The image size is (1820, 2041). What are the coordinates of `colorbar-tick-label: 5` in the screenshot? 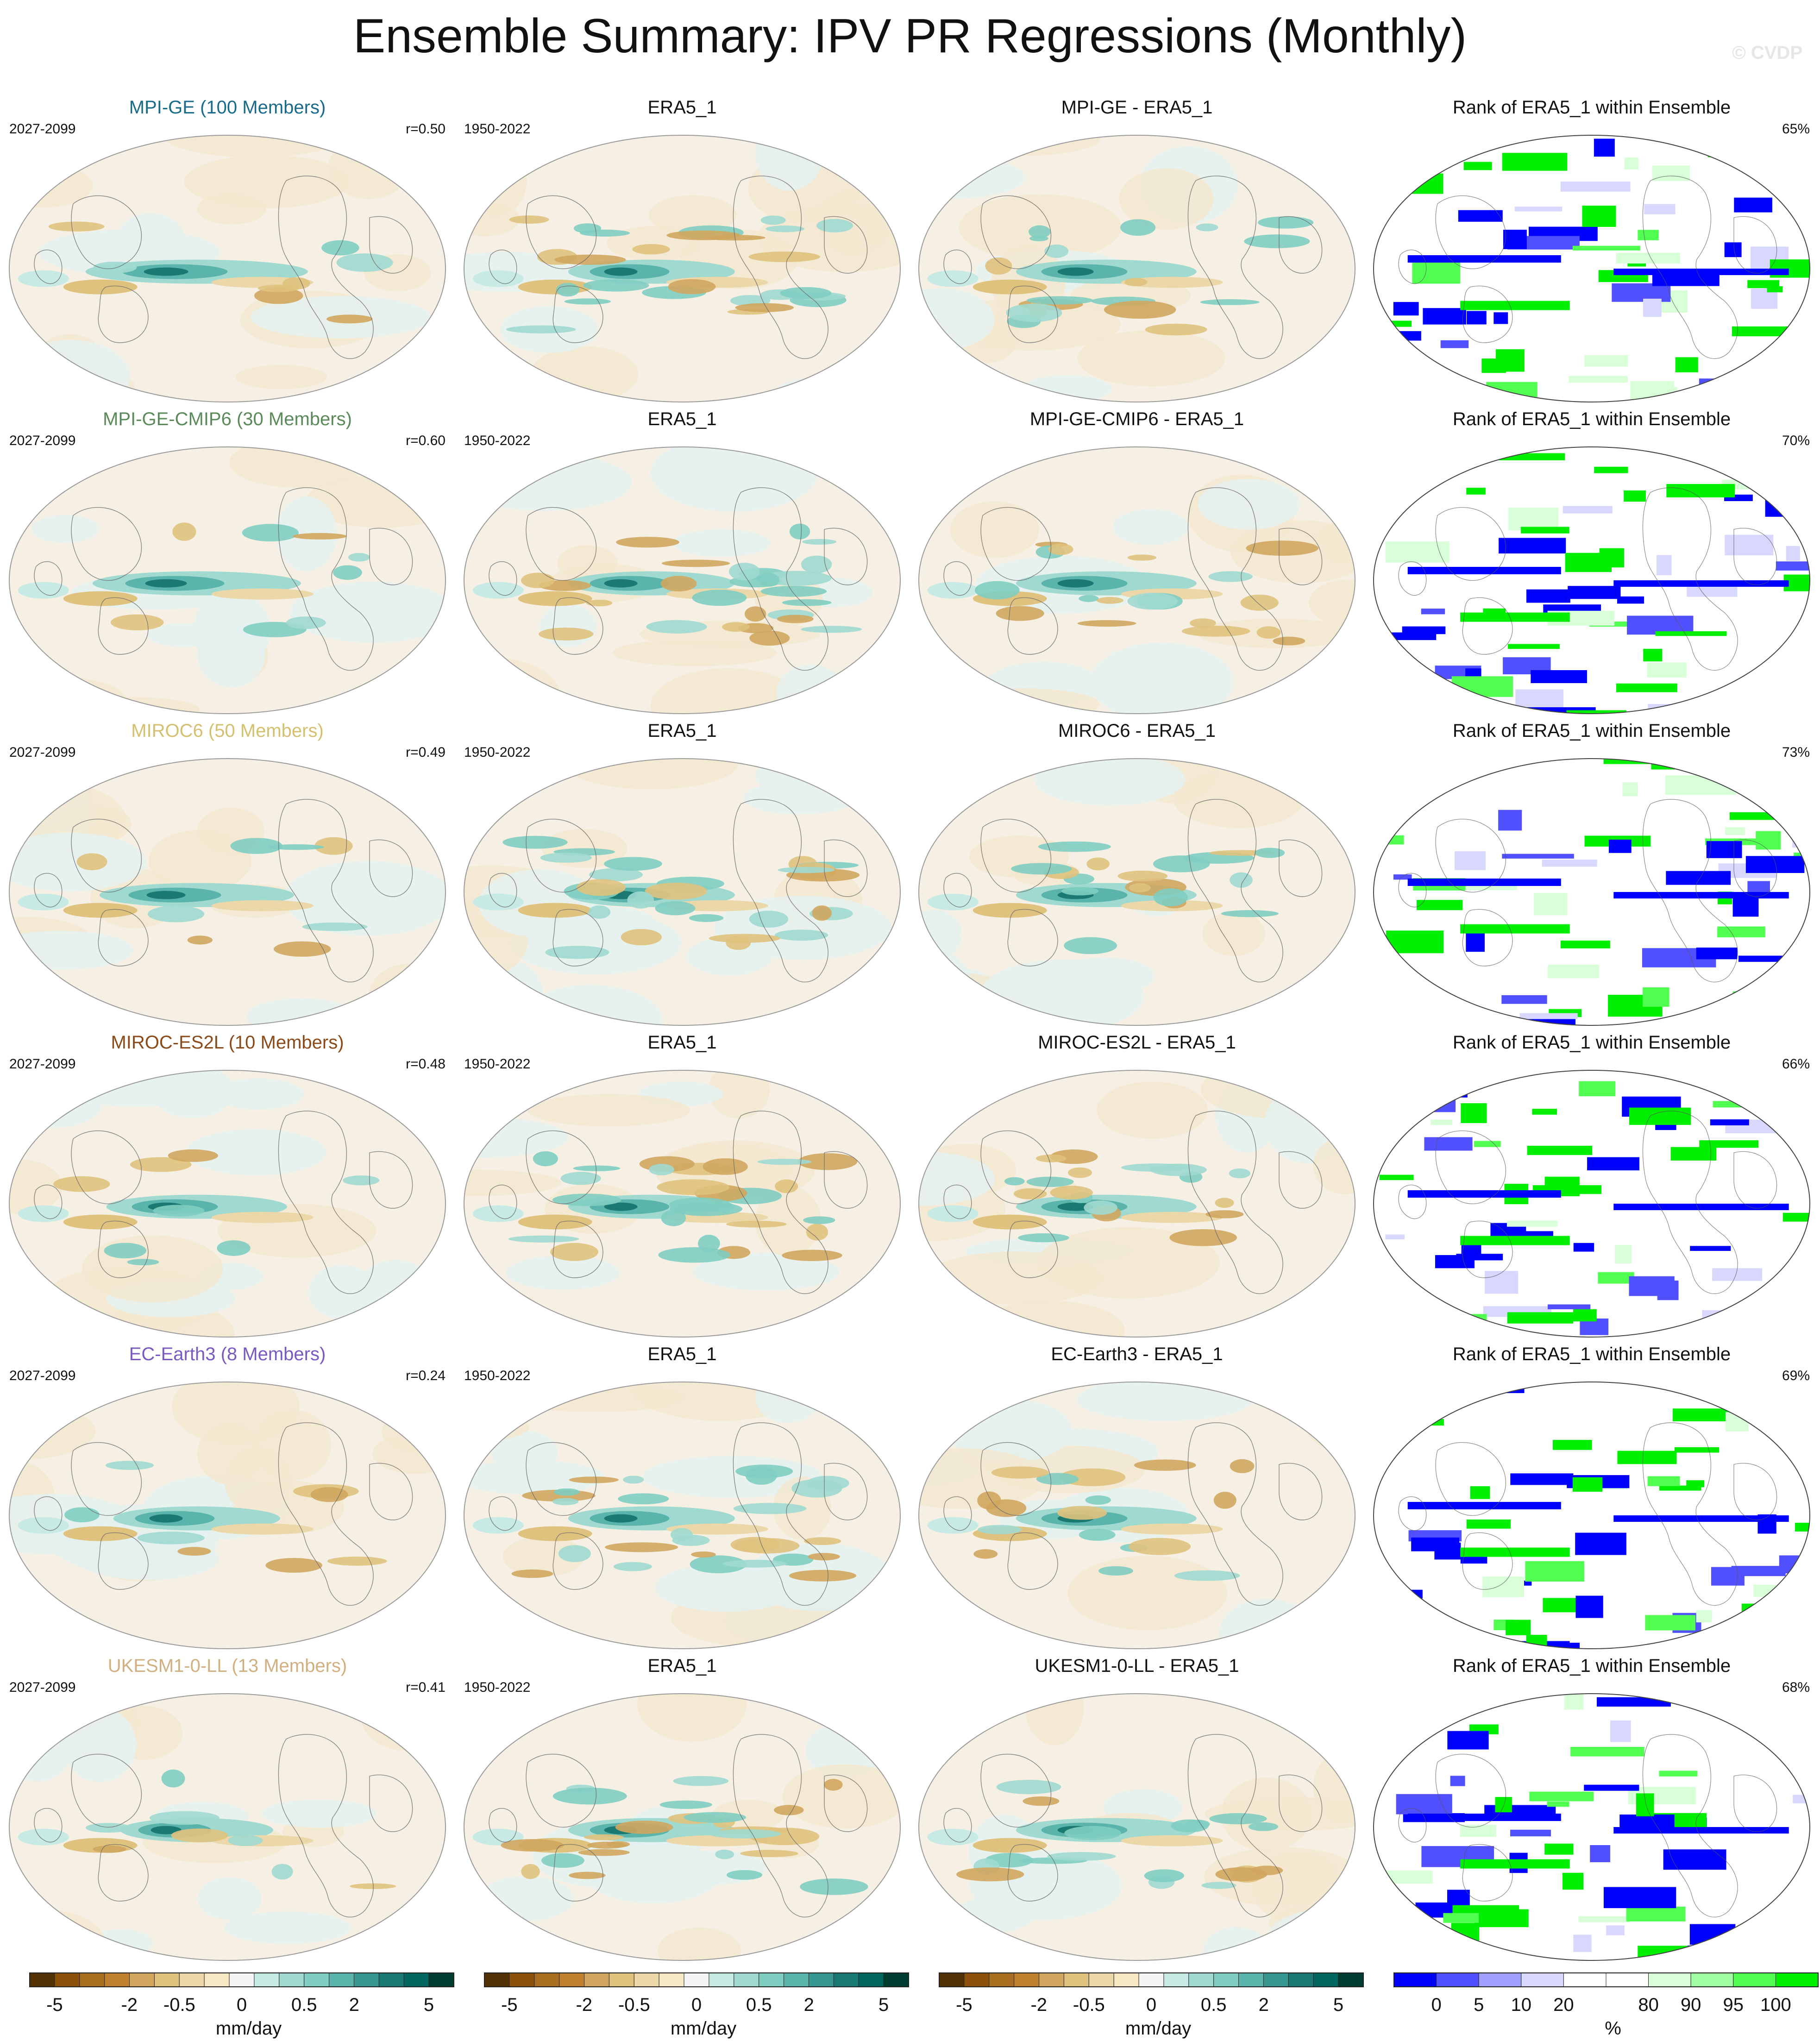 It's located at (1479, 2005).